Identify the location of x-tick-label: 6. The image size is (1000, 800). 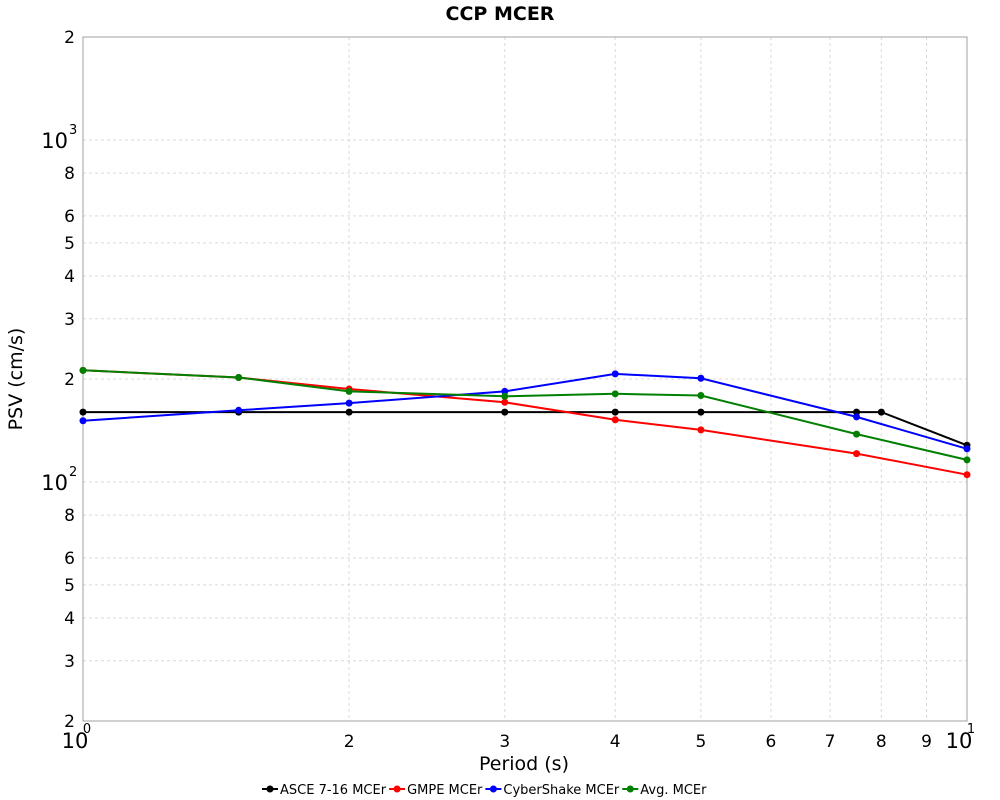
(770, 742).